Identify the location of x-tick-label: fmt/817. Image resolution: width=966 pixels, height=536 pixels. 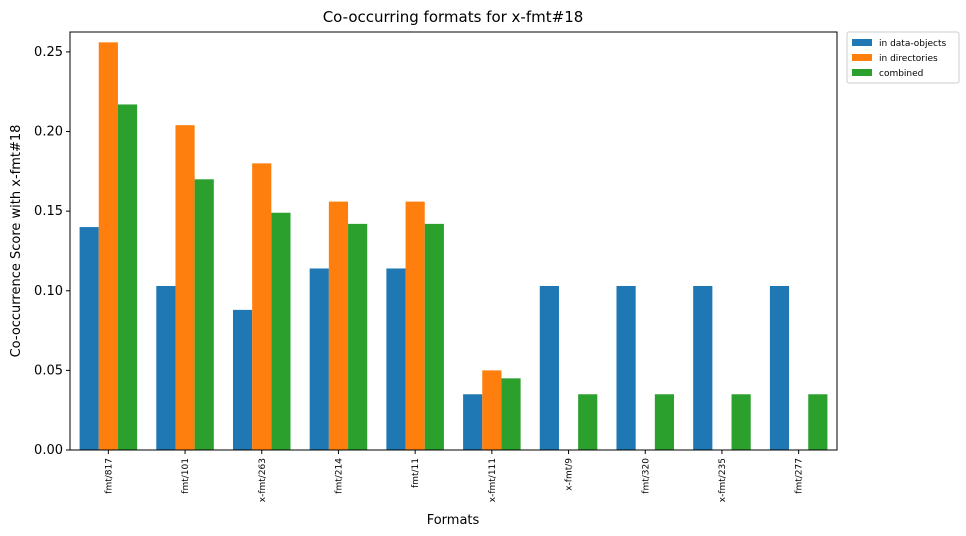
(109, 476).